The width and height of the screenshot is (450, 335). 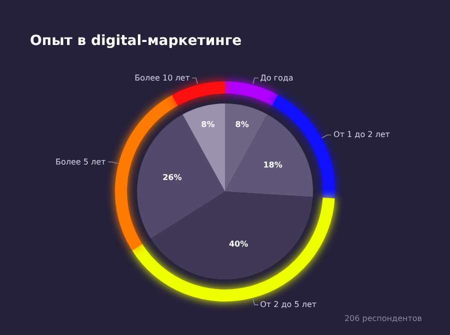 I want to click on data-label: 26%, so click(x=172, y=177).